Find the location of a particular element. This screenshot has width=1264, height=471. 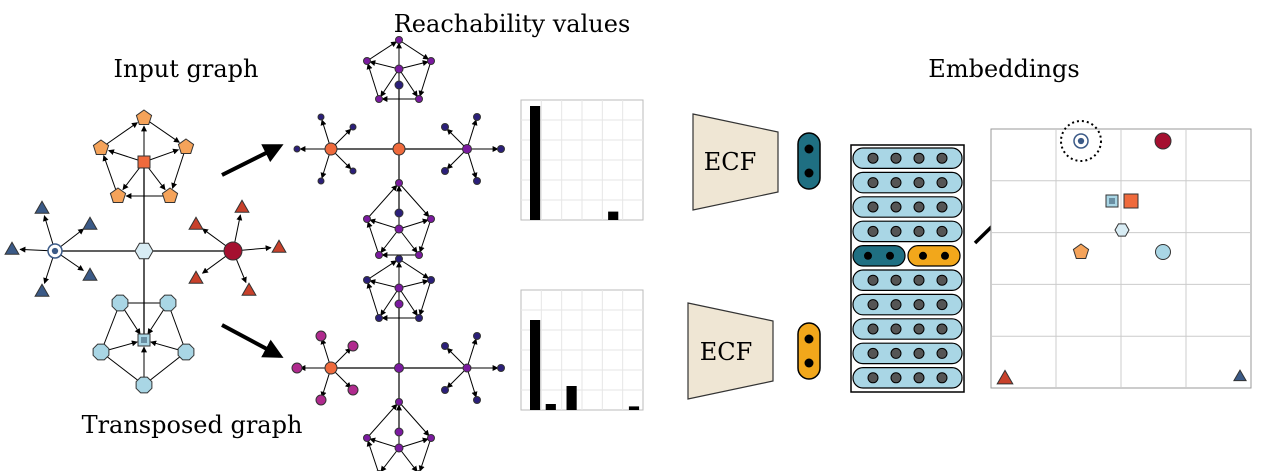

scatter-point-hexagon is located at coordinates (1122, 230).